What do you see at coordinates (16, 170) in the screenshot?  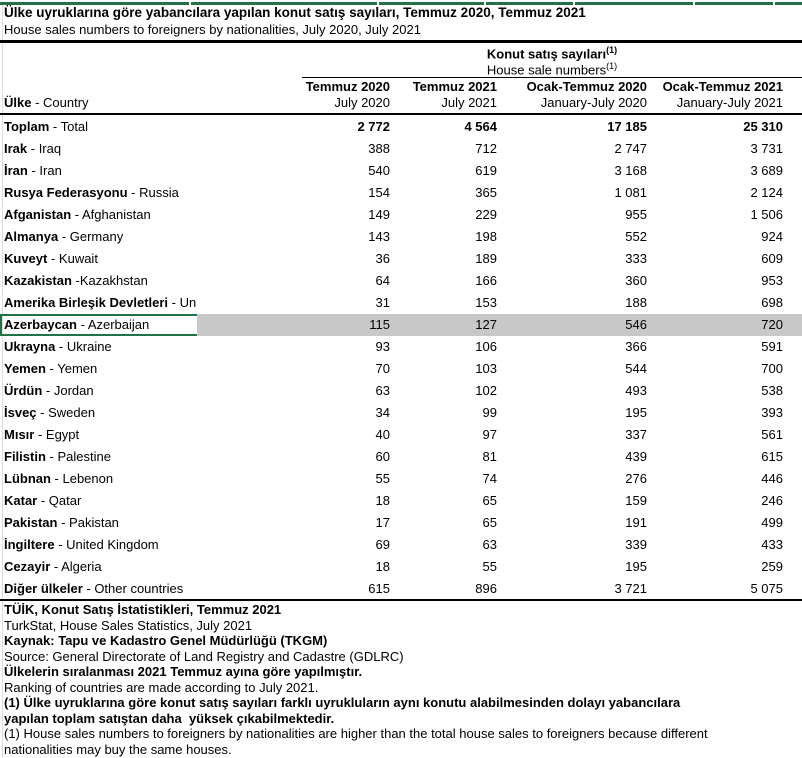 I see `country-name-tr: İran` at bounding box center [16, 170].